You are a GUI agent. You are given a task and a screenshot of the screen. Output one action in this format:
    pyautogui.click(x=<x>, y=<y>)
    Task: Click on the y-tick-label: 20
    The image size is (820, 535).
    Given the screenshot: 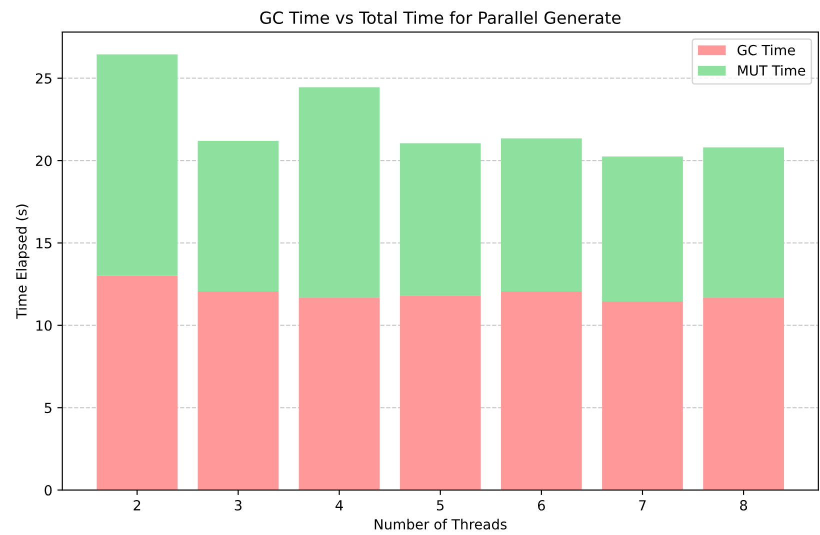 What is the action you would take?
    pyautogui.click(x=44, y=161)
    